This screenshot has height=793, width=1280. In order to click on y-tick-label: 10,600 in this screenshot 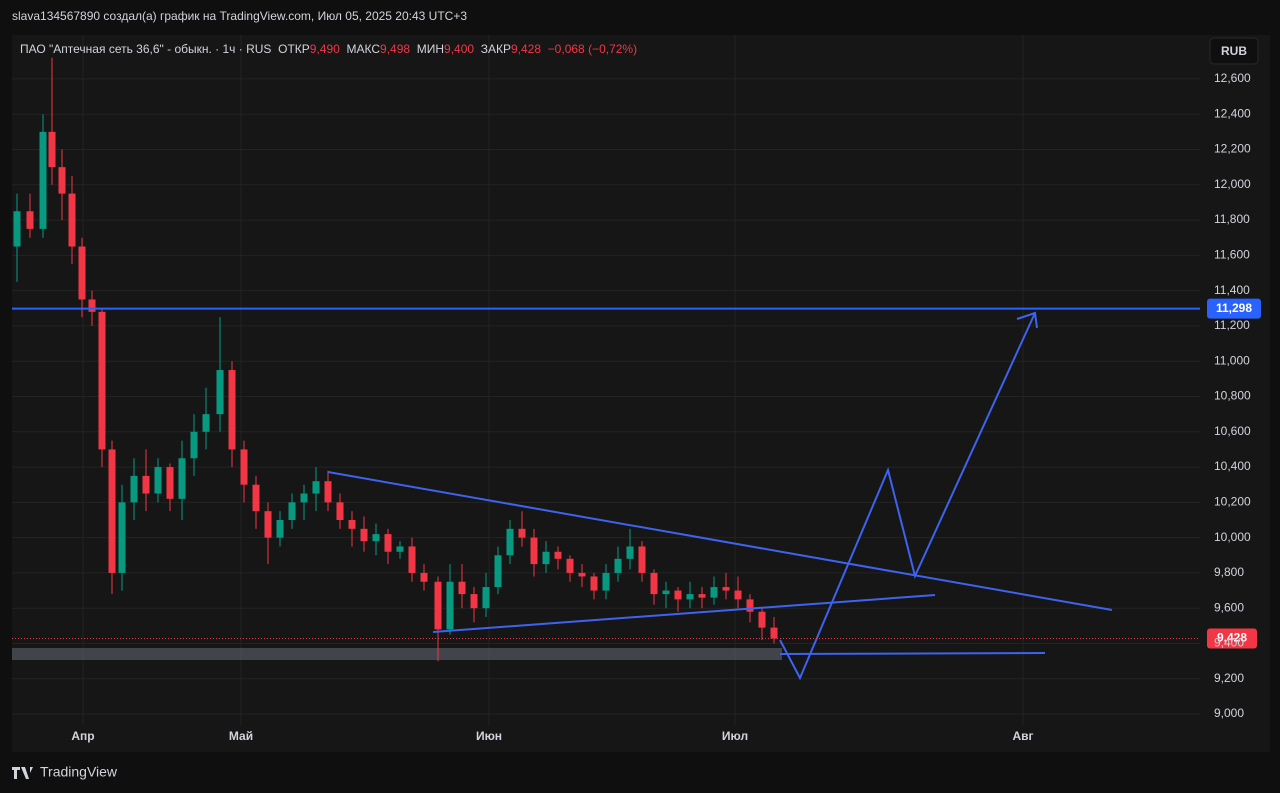, I will do `click(1232, 431)`.